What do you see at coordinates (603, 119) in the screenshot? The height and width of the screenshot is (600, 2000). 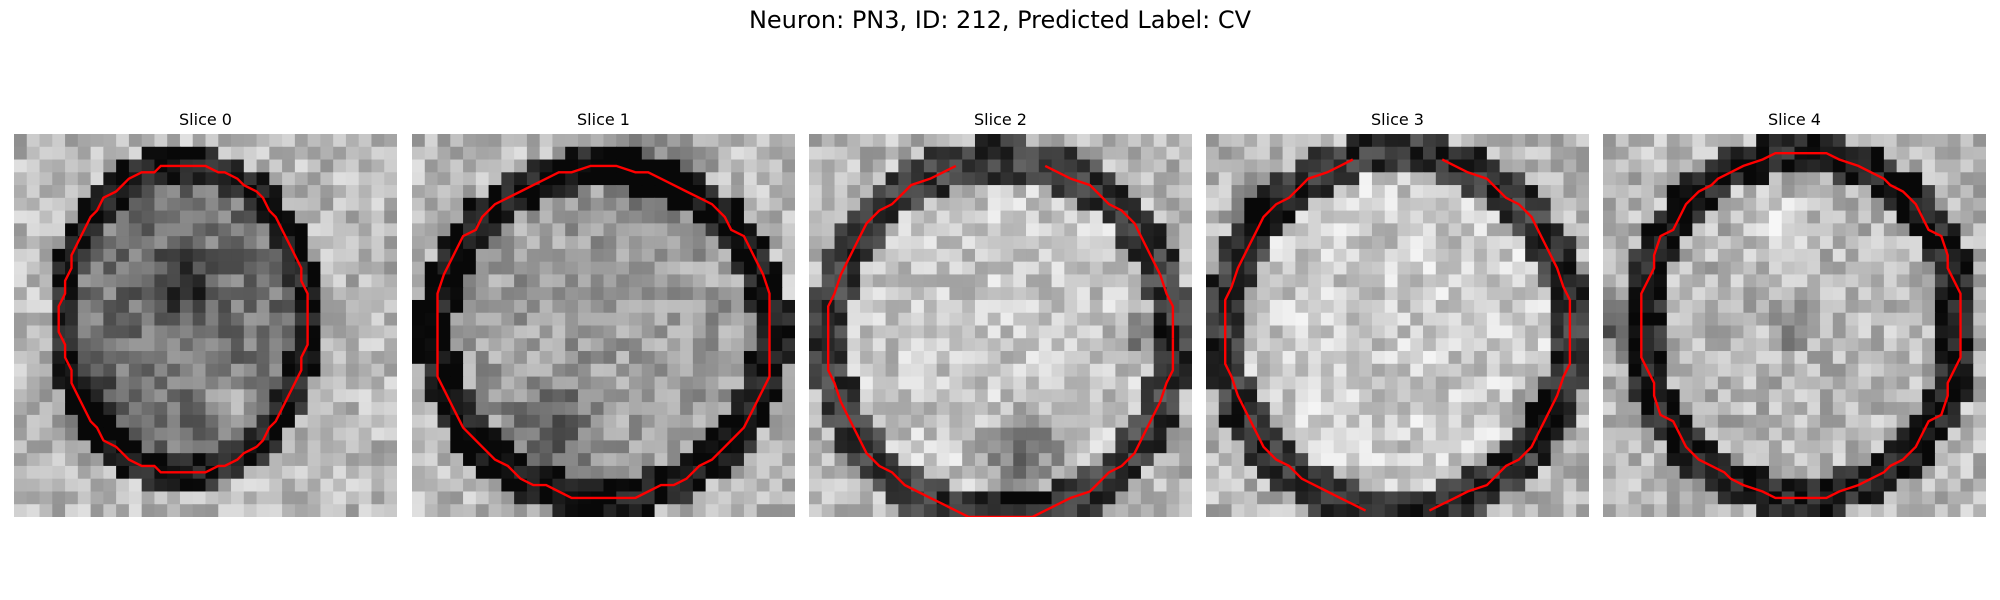 I see `slice-title-1: Slice 1` at bounding box center [603, 119].